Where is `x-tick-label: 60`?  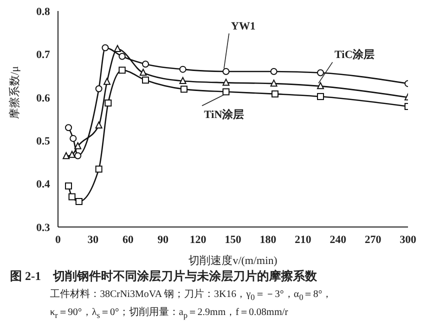
x-tick-label: 60 is located at coordinates (128, 240).